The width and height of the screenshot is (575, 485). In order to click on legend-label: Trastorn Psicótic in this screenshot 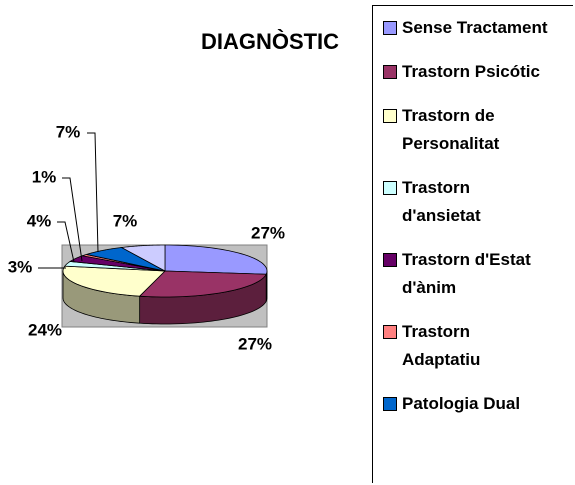, I will do `click(471, 71)`.